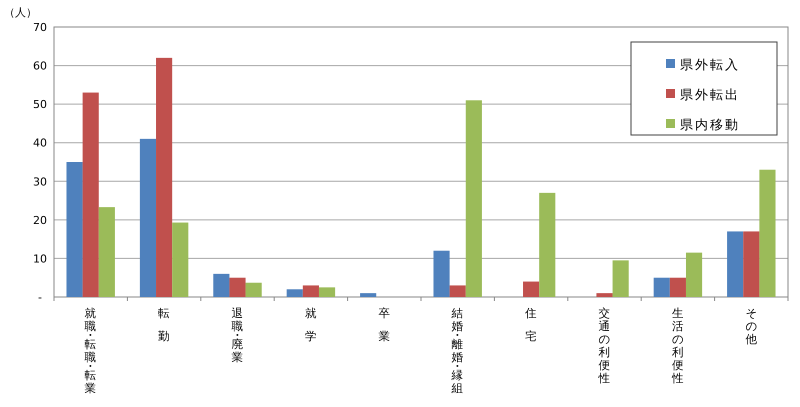  What do you see at coordinates (457, 350) in the screenshot?
I see `x-tick-label: 結婚・離婚・縁組` at bounding box center [457, 350].